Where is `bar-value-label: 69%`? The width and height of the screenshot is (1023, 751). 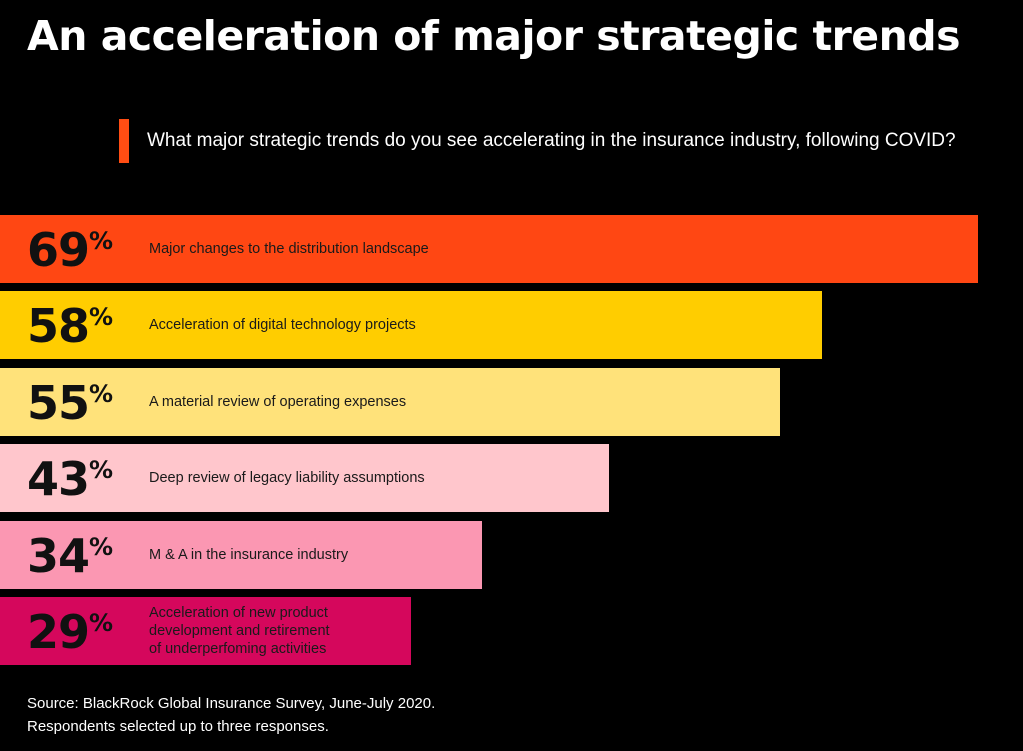
bar-value-label: 69% is located at coordinates (70, 250).